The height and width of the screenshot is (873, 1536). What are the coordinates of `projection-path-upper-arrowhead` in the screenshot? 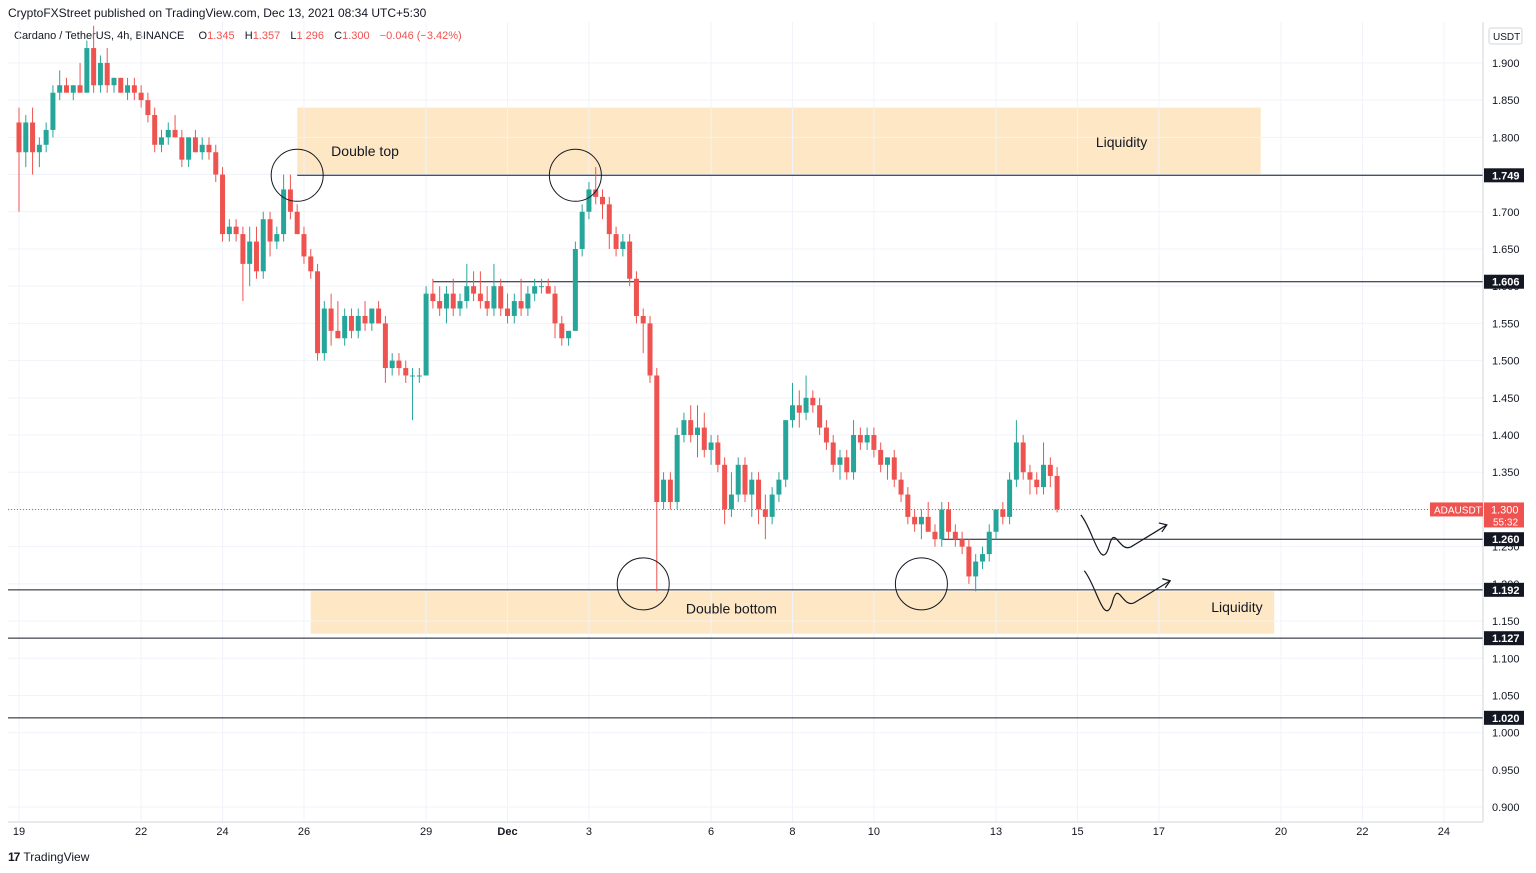 It's located at (1163, 527).